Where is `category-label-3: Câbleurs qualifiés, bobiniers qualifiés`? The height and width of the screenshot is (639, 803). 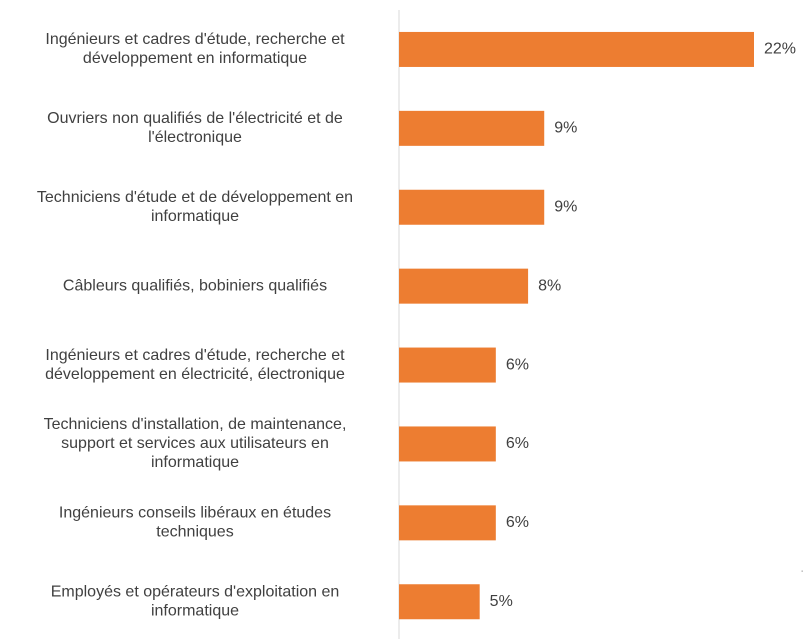 category-label-3: Câbleurs qualifiés, bobiniers qualifiés is located at coordinates (195, 285).